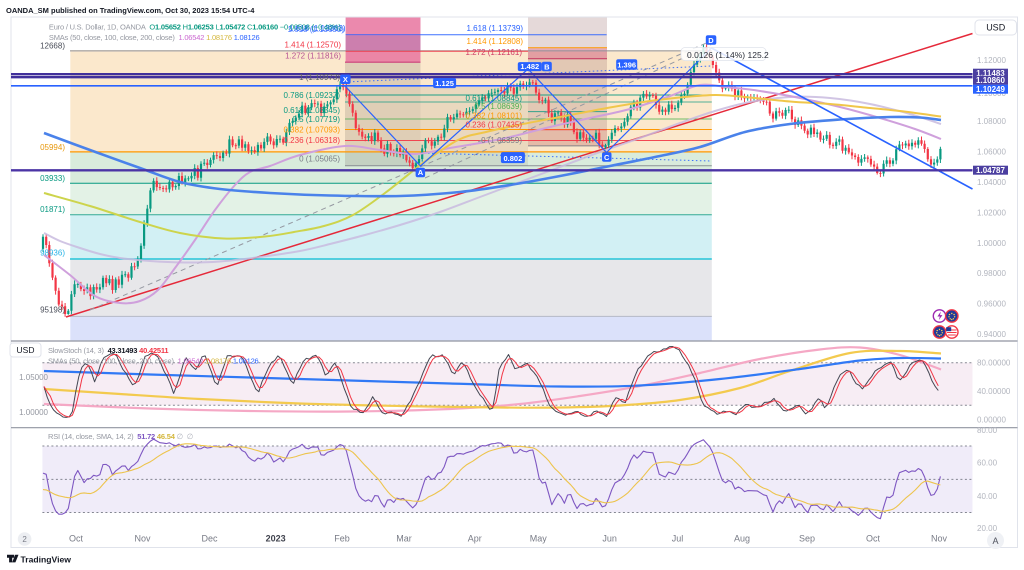 The width and height of the screenshot is (1024, 570). What do you see at coordinates (991, 151) in the screenshot?
I see `svg-text: 1.06000` at bounding box center [991, 151].